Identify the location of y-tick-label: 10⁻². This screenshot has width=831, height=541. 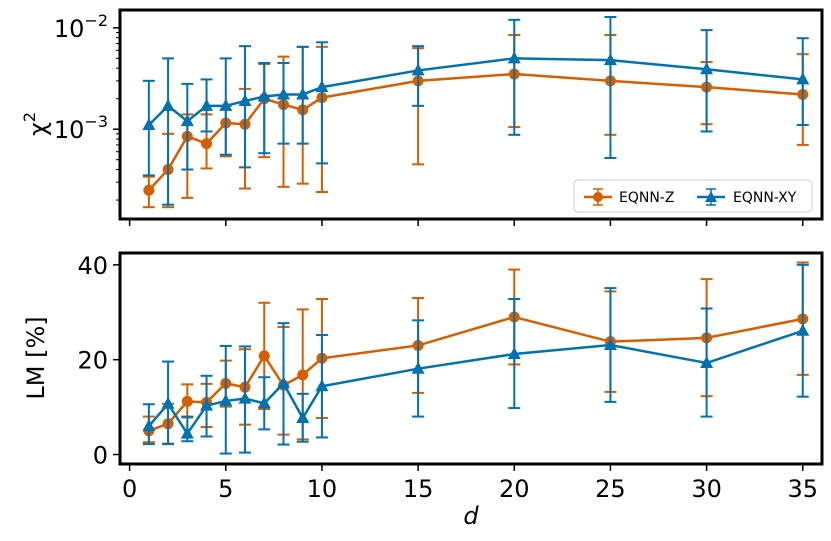
(81, 27).